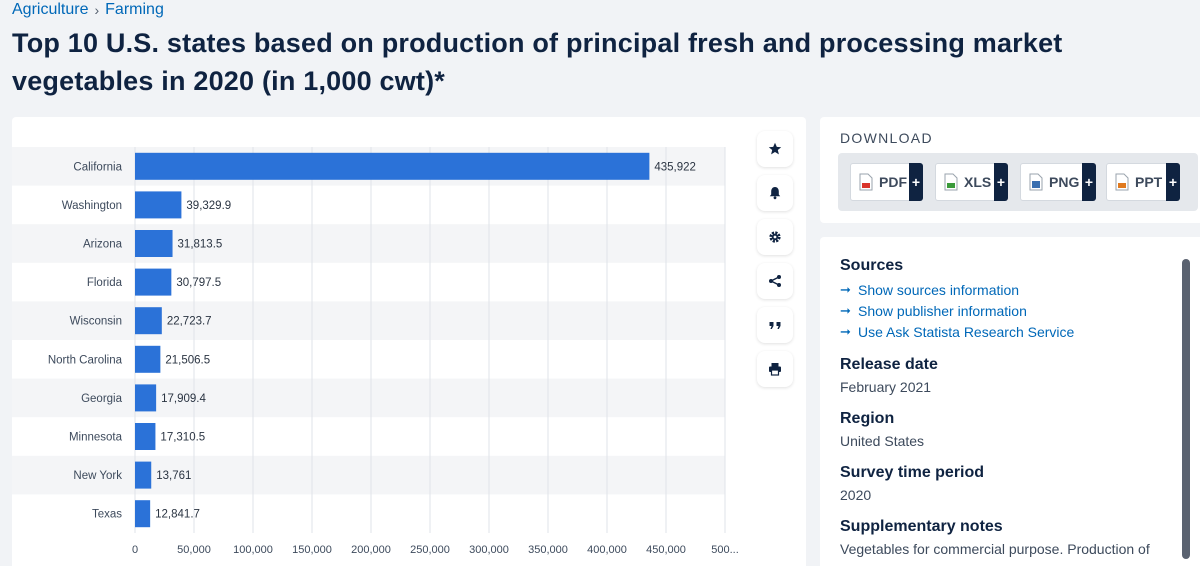 The image size is (1200, 566). What do you see at coordinates (666, 550) in the screenshot?
I see `x-tick-label: 450,000` at bounding box center [666, 550].